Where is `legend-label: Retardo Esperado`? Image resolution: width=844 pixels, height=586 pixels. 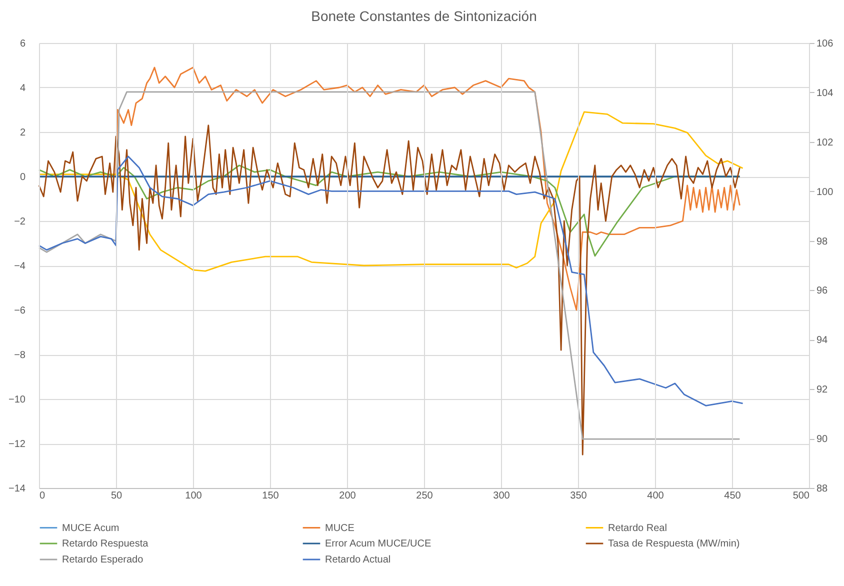
legend-label: Retardo Esperado is located at coordinates (103, 560).